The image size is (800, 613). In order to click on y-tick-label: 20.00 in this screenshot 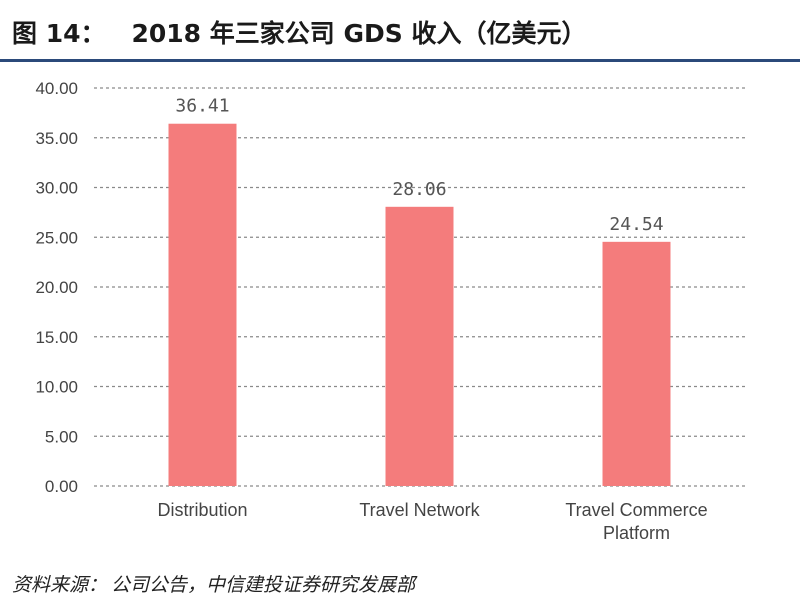, I will do `click(56, 287)`.